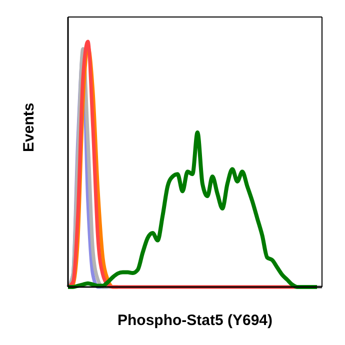 The height and width of the screenshot is (345, 345). I want to click on x-axis-title: Phospho-Stat5 (Y694), so click(195, 320).